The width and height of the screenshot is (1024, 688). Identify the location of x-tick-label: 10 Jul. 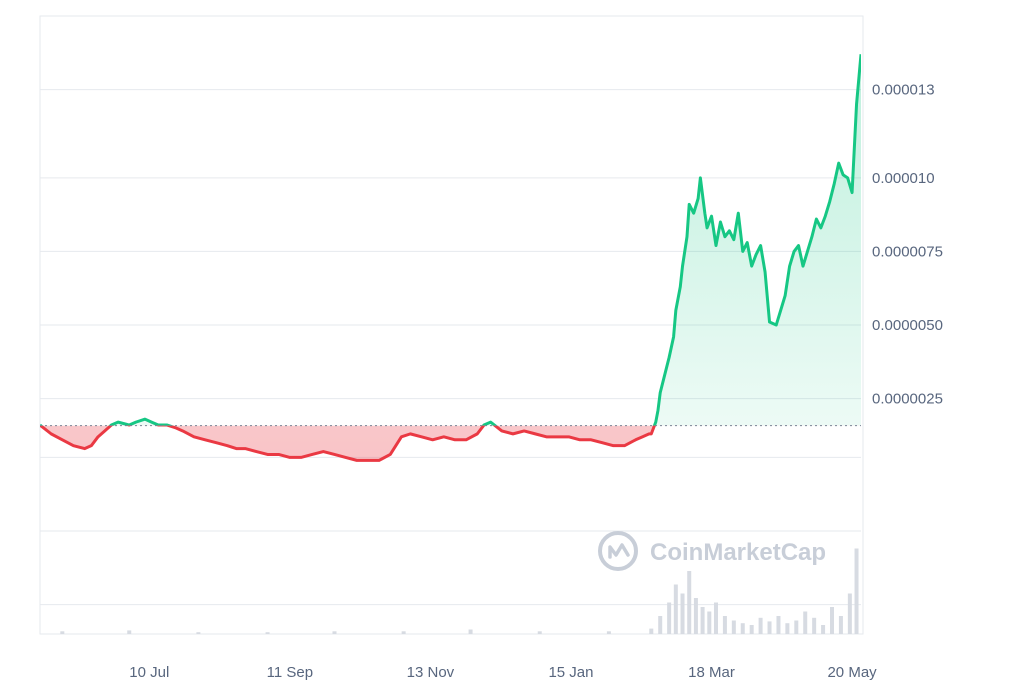
(149, 672).